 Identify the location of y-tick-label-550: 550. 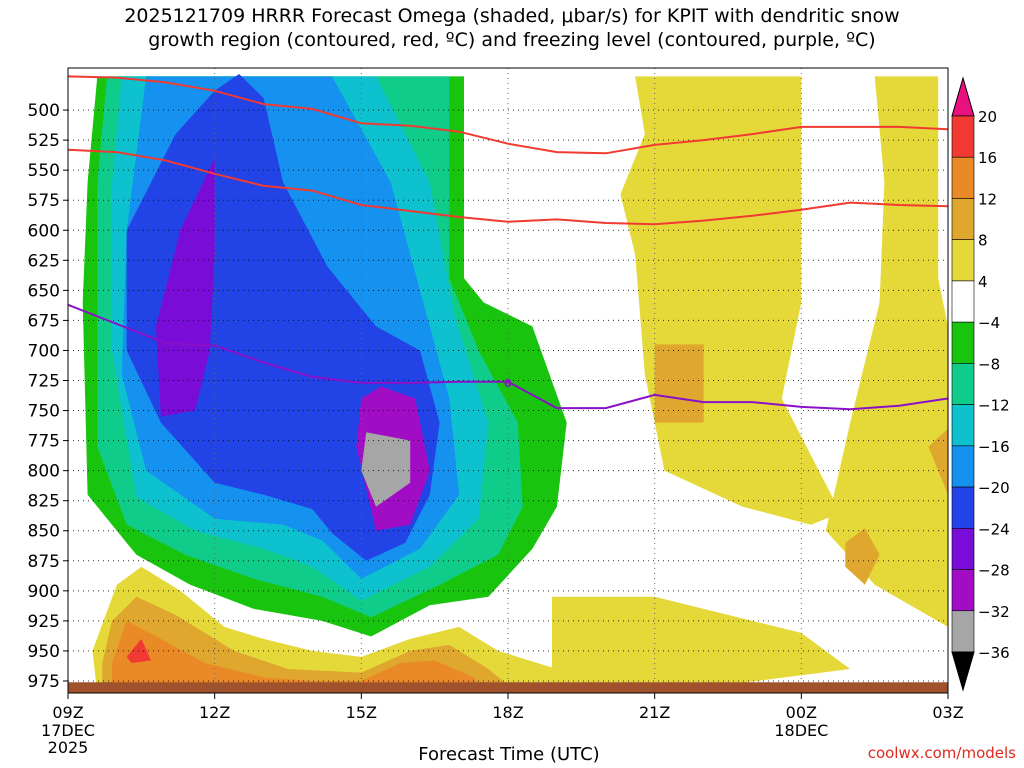
(44, 171).